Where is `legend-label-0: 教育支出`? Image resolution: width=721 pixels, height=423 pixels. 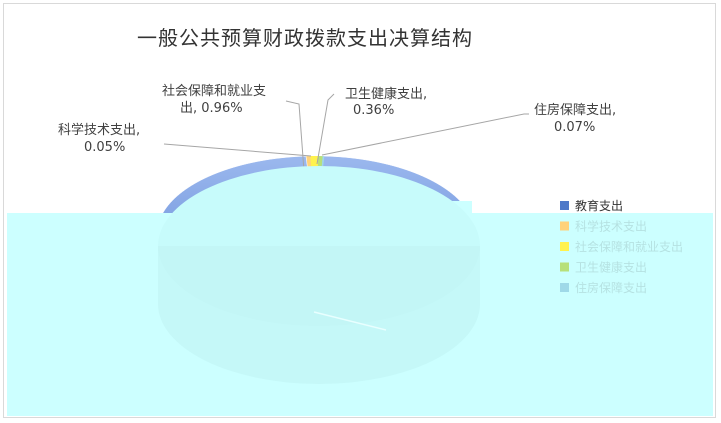
legend-label-0: 教育支出 is located at coordinates (599, 205).